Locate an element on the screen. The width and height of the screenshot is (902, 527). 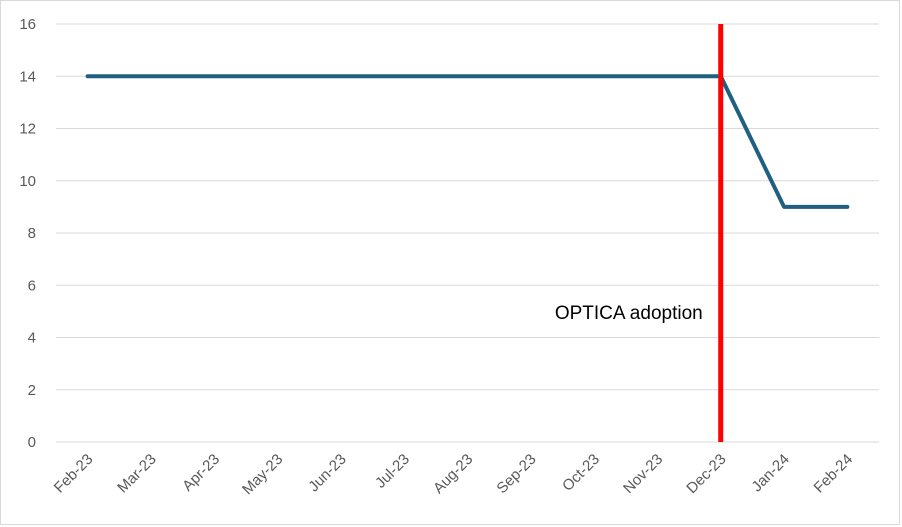
x-tick-label: Aug-23 is located at coordinates (453, 474).